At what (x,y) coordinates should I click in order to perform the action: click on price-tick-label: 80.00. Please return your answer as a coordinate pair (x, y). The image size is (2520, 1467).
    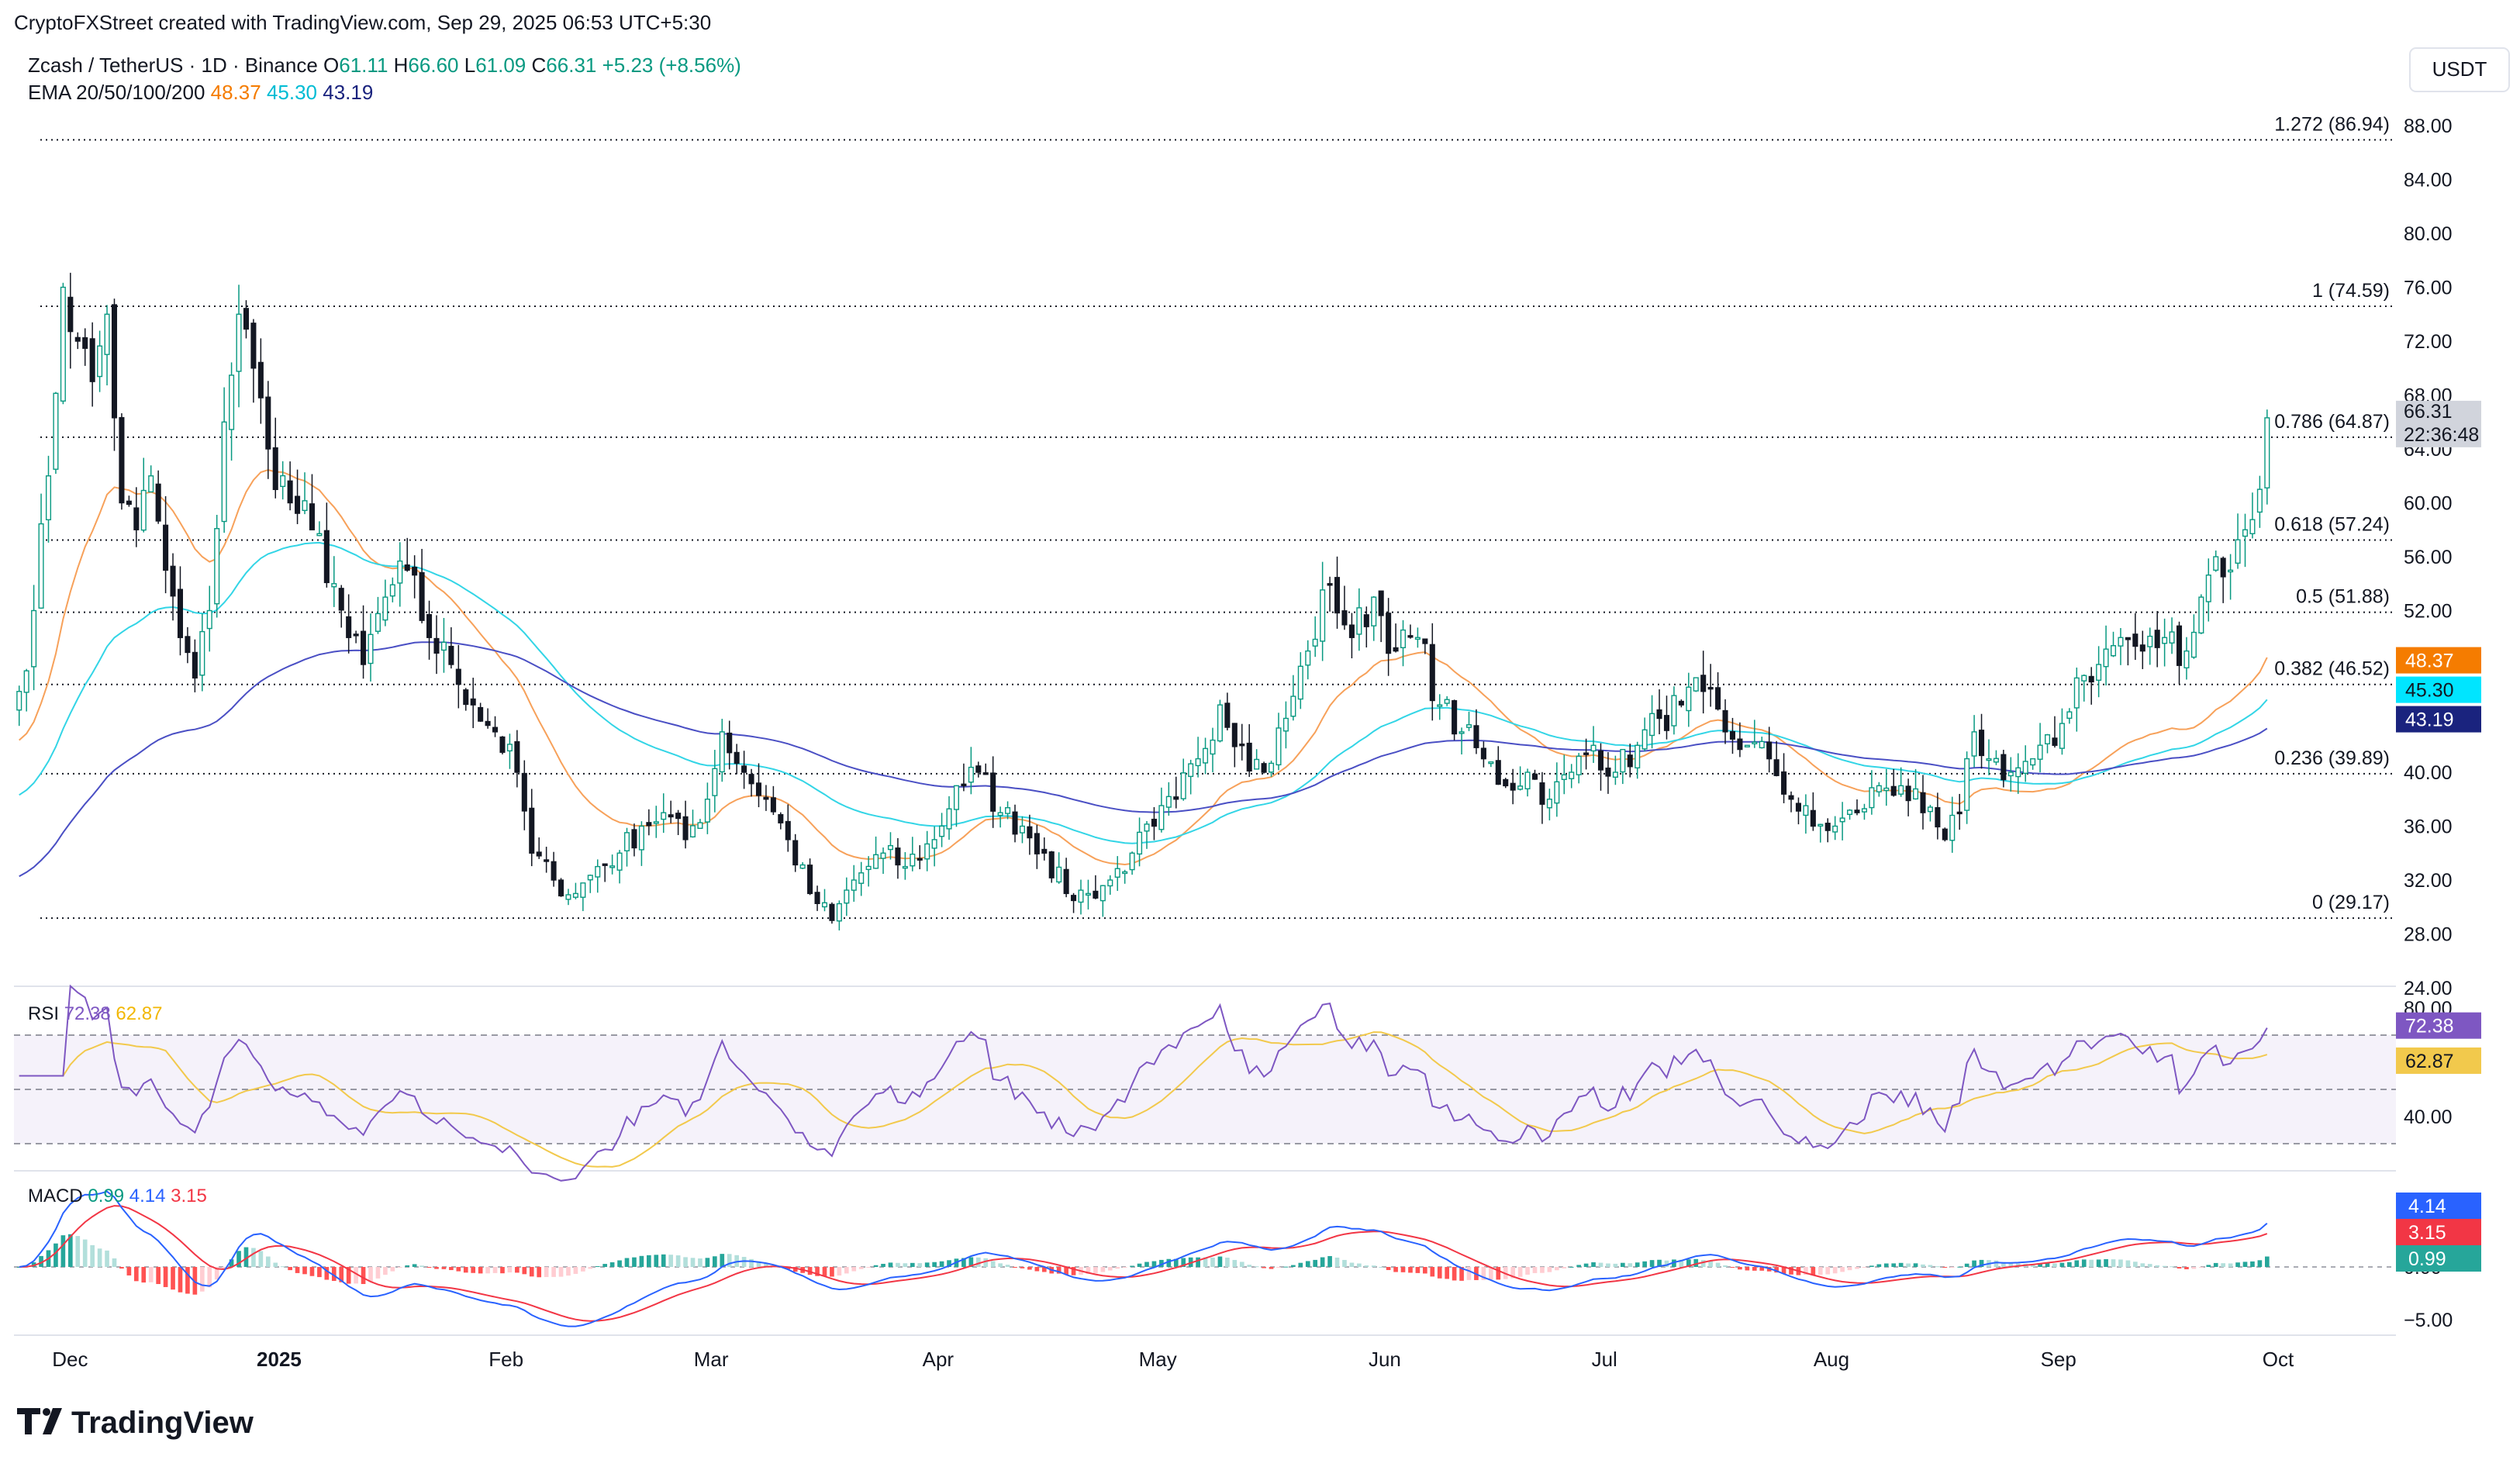
    Looking at the image, I should click on (2428, 234).